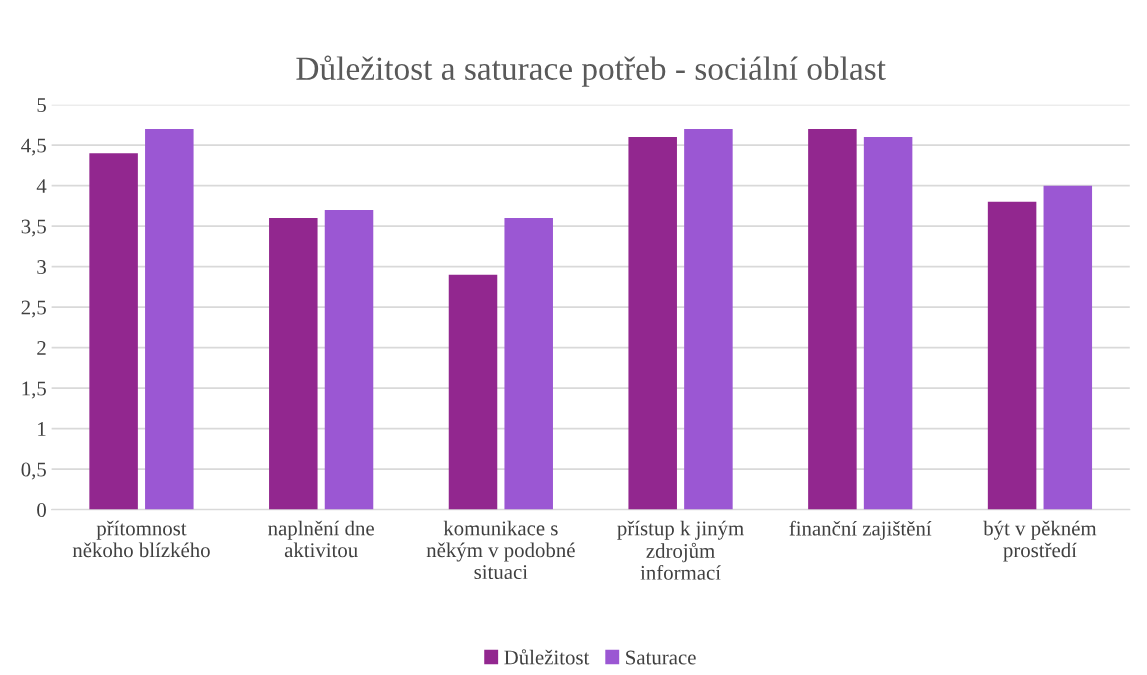 Image resolution: width=1147 pixels, height=675 pixels. Describe the element at coordinates (680, 550) in the screenshot. I see `x-tick-label: přístup k jiným zdrojům informací` at that location.